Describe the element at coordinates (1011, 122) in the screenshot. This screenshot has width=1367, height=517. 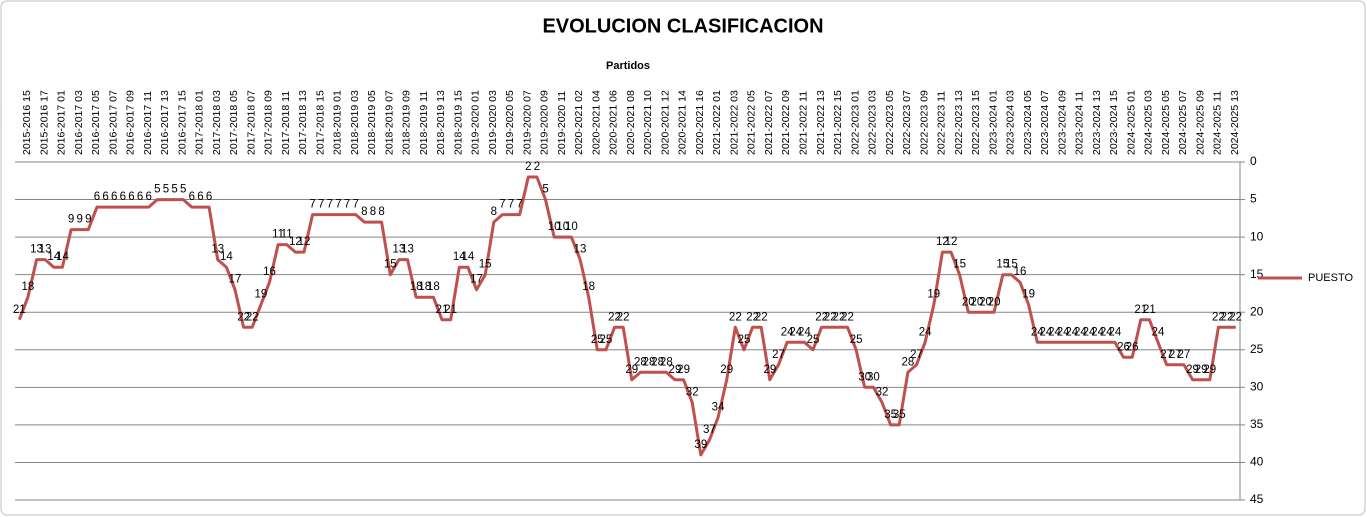
I see `x-tick-label: 2023-2024 03` at that location.